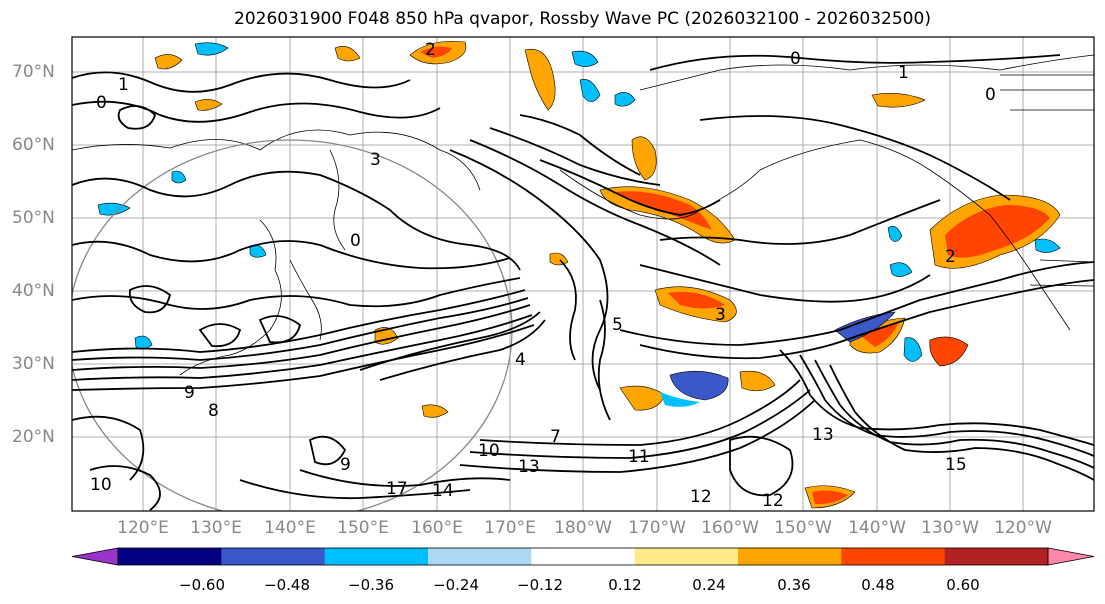  What do you see at coordinates (730, 528) in the screenshot?
I see `lon-label: 160°W` at bounding box center [730, 528].